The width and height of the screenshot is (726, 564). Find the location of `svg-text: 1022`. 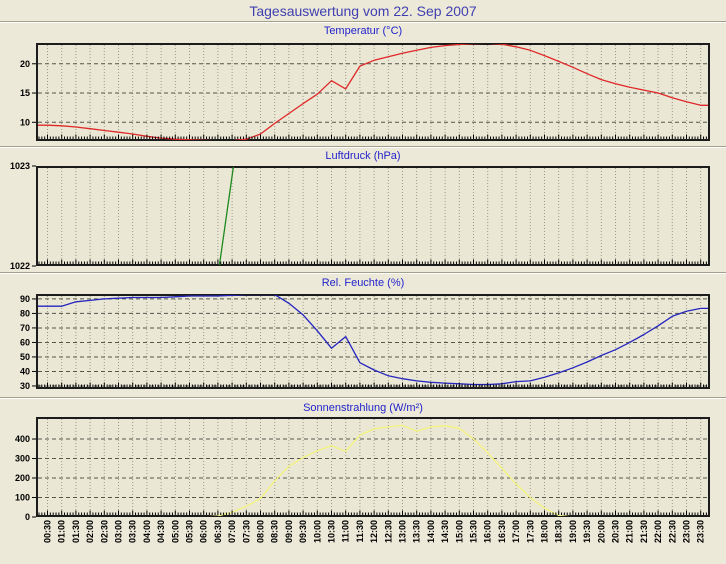

svg-text: 1022 is located at coordinates (20, 266).